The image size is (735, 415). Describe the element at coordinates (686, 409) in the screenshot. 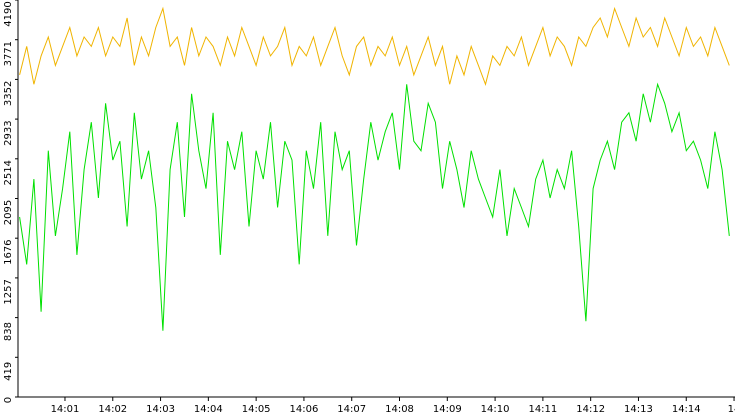

I see `x-tick-label: 14:14` at that location.